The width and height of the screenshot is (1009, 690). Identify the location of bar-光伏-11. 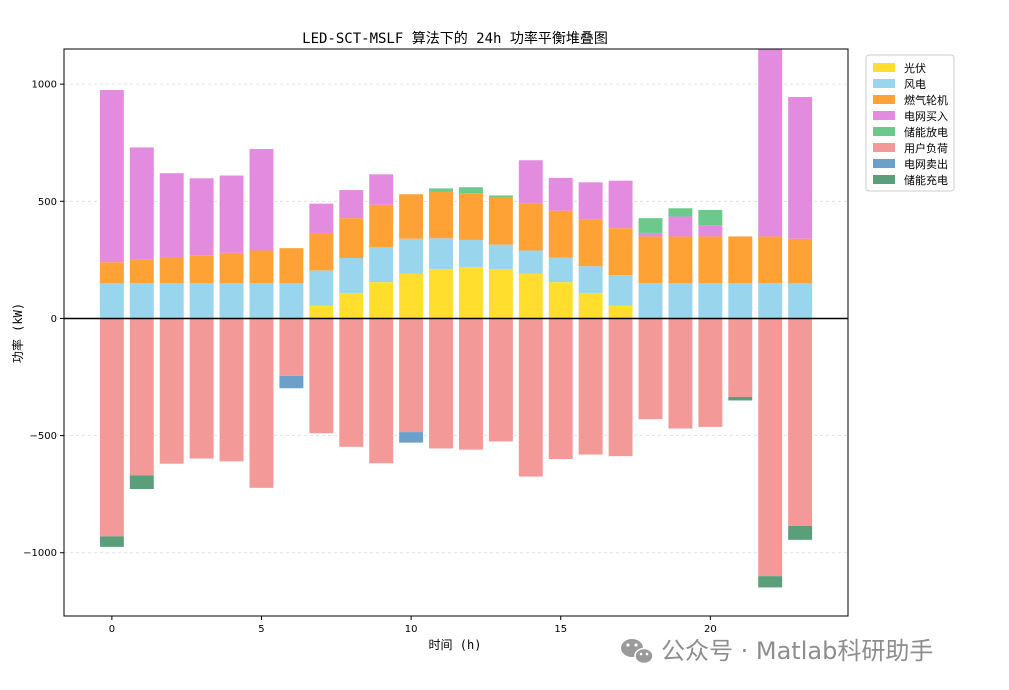
(441, 294).